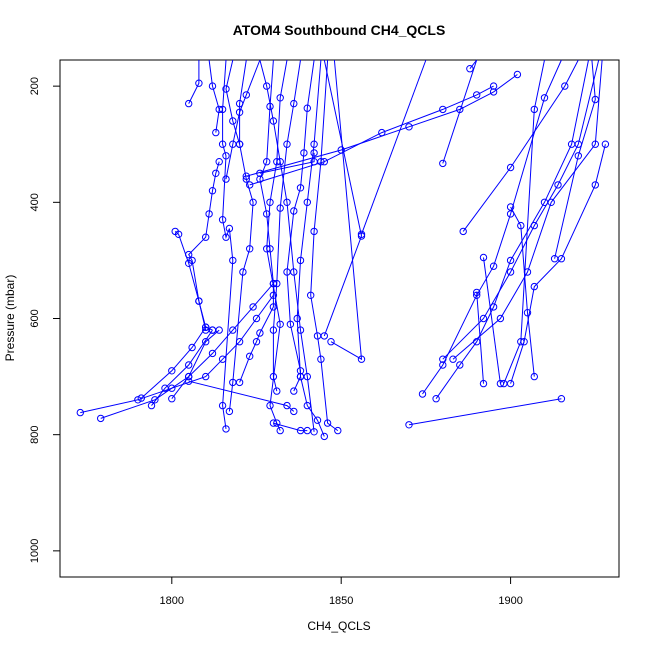 Image resolution: width=650 pixels, height=650 pixels. I want to click on y-axis: 200 400 600 800 1000, so click(44, 320).